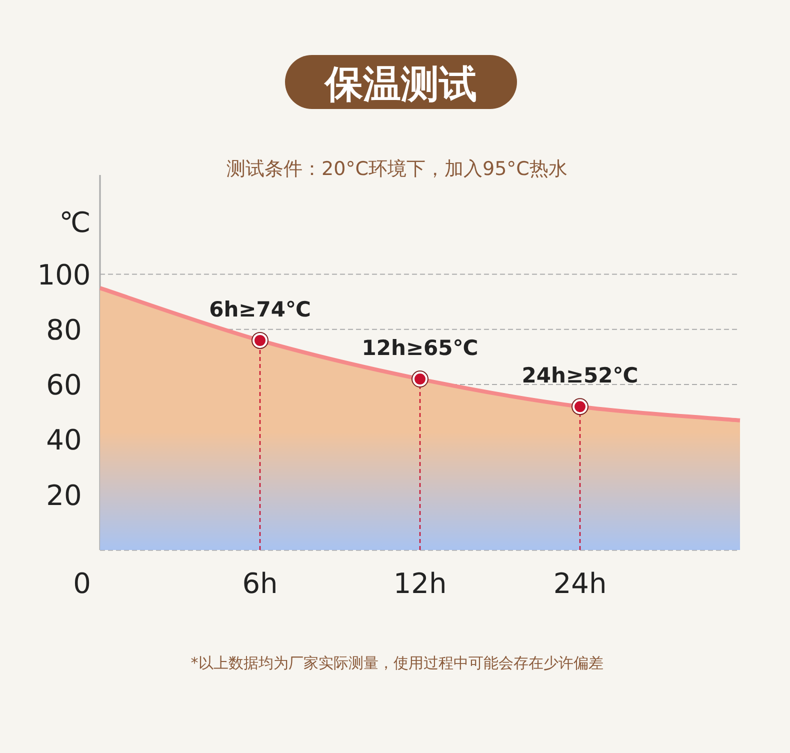 The width and height of the screenshot is (790, 753). I want to click on x-tick-label: 0, so click(82, 583).